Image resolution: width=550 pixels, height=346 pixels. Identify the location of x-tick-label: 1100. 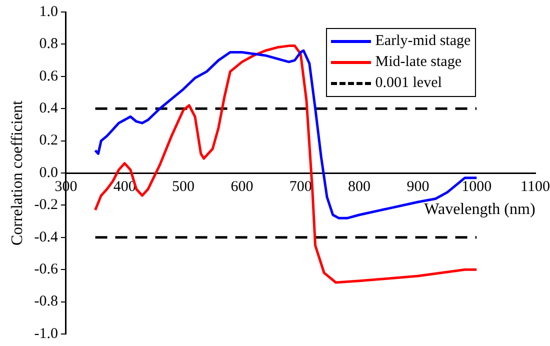
(535, 186).